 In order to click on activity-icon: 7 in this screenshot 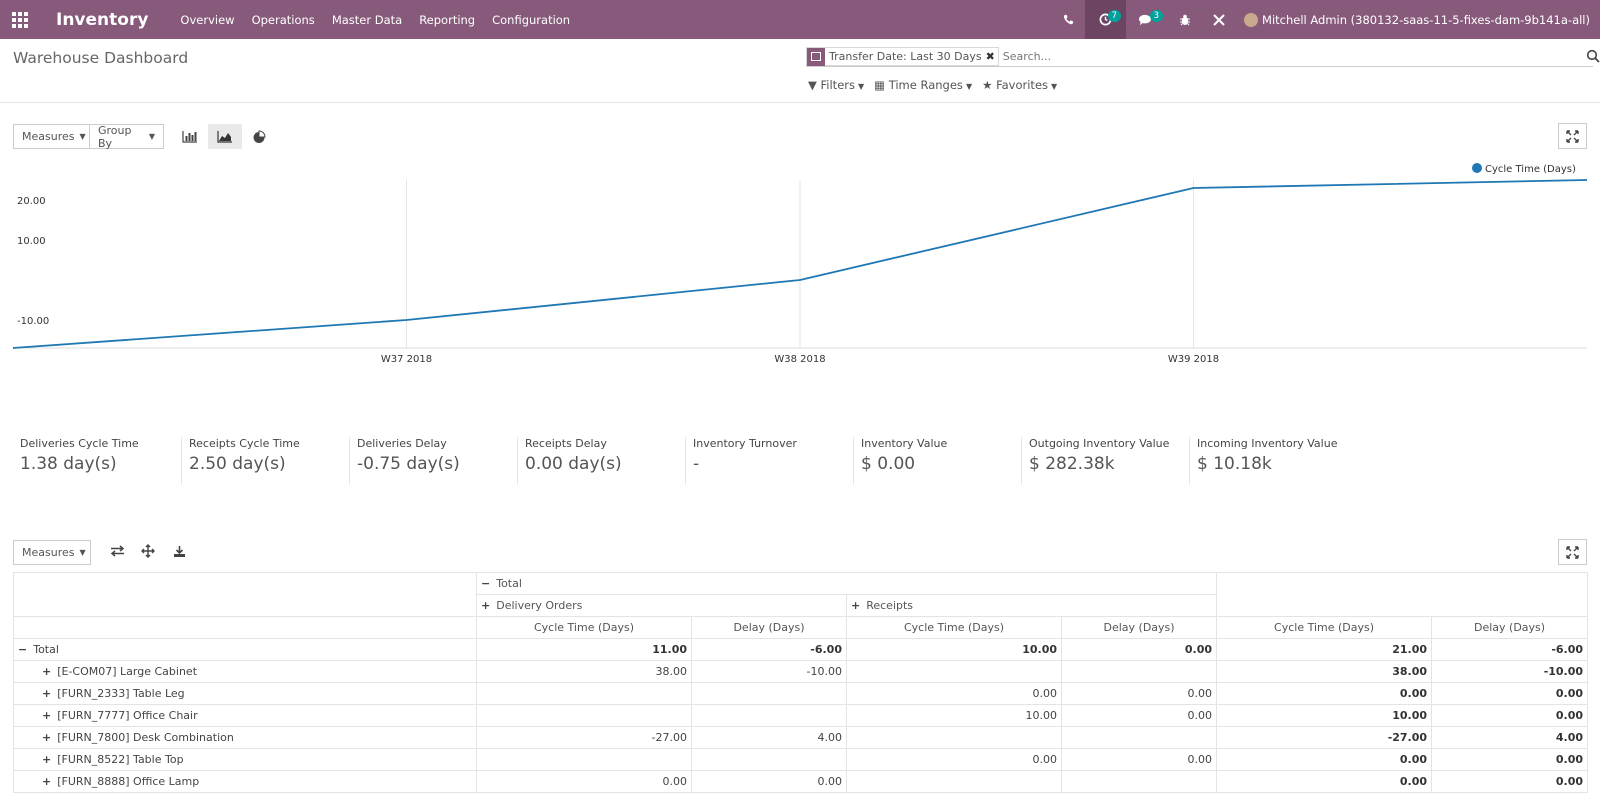, I will do `click(1106, 19)`.